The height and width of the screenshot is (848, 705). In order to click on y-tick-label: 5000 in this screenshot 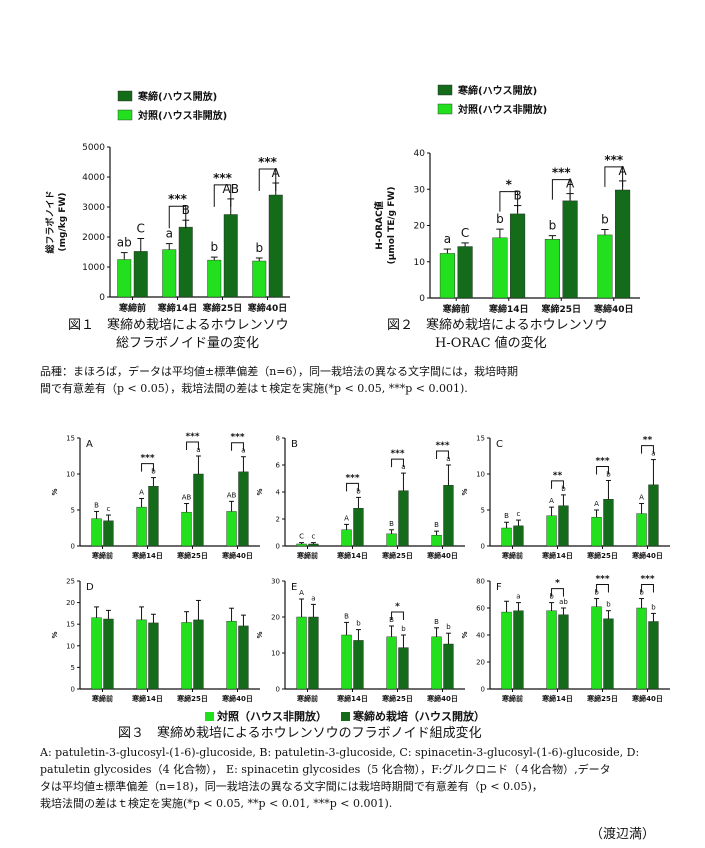, I will do `click(93, 148)`.